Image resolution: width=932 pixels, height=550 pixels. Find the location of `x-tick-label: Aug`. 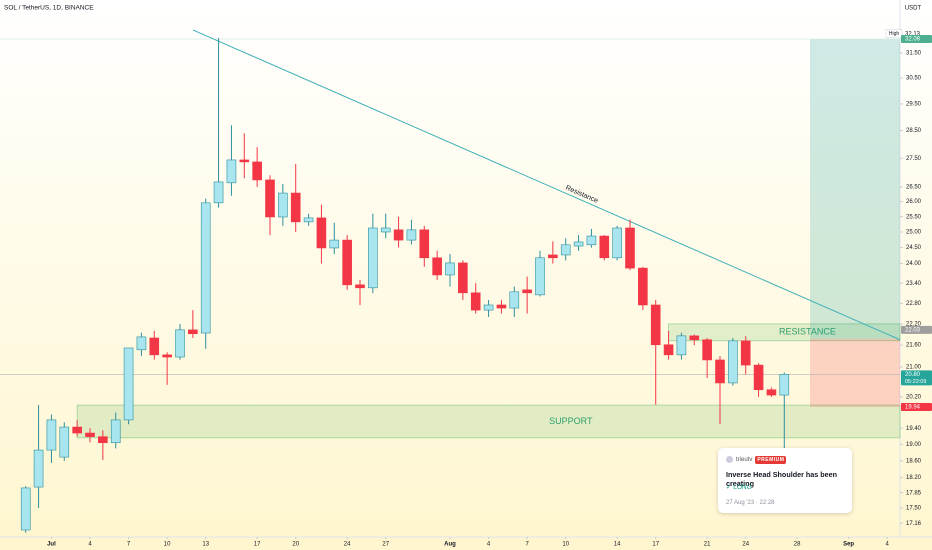

x-tick-label: Aug is located at coordinates (450, 545).